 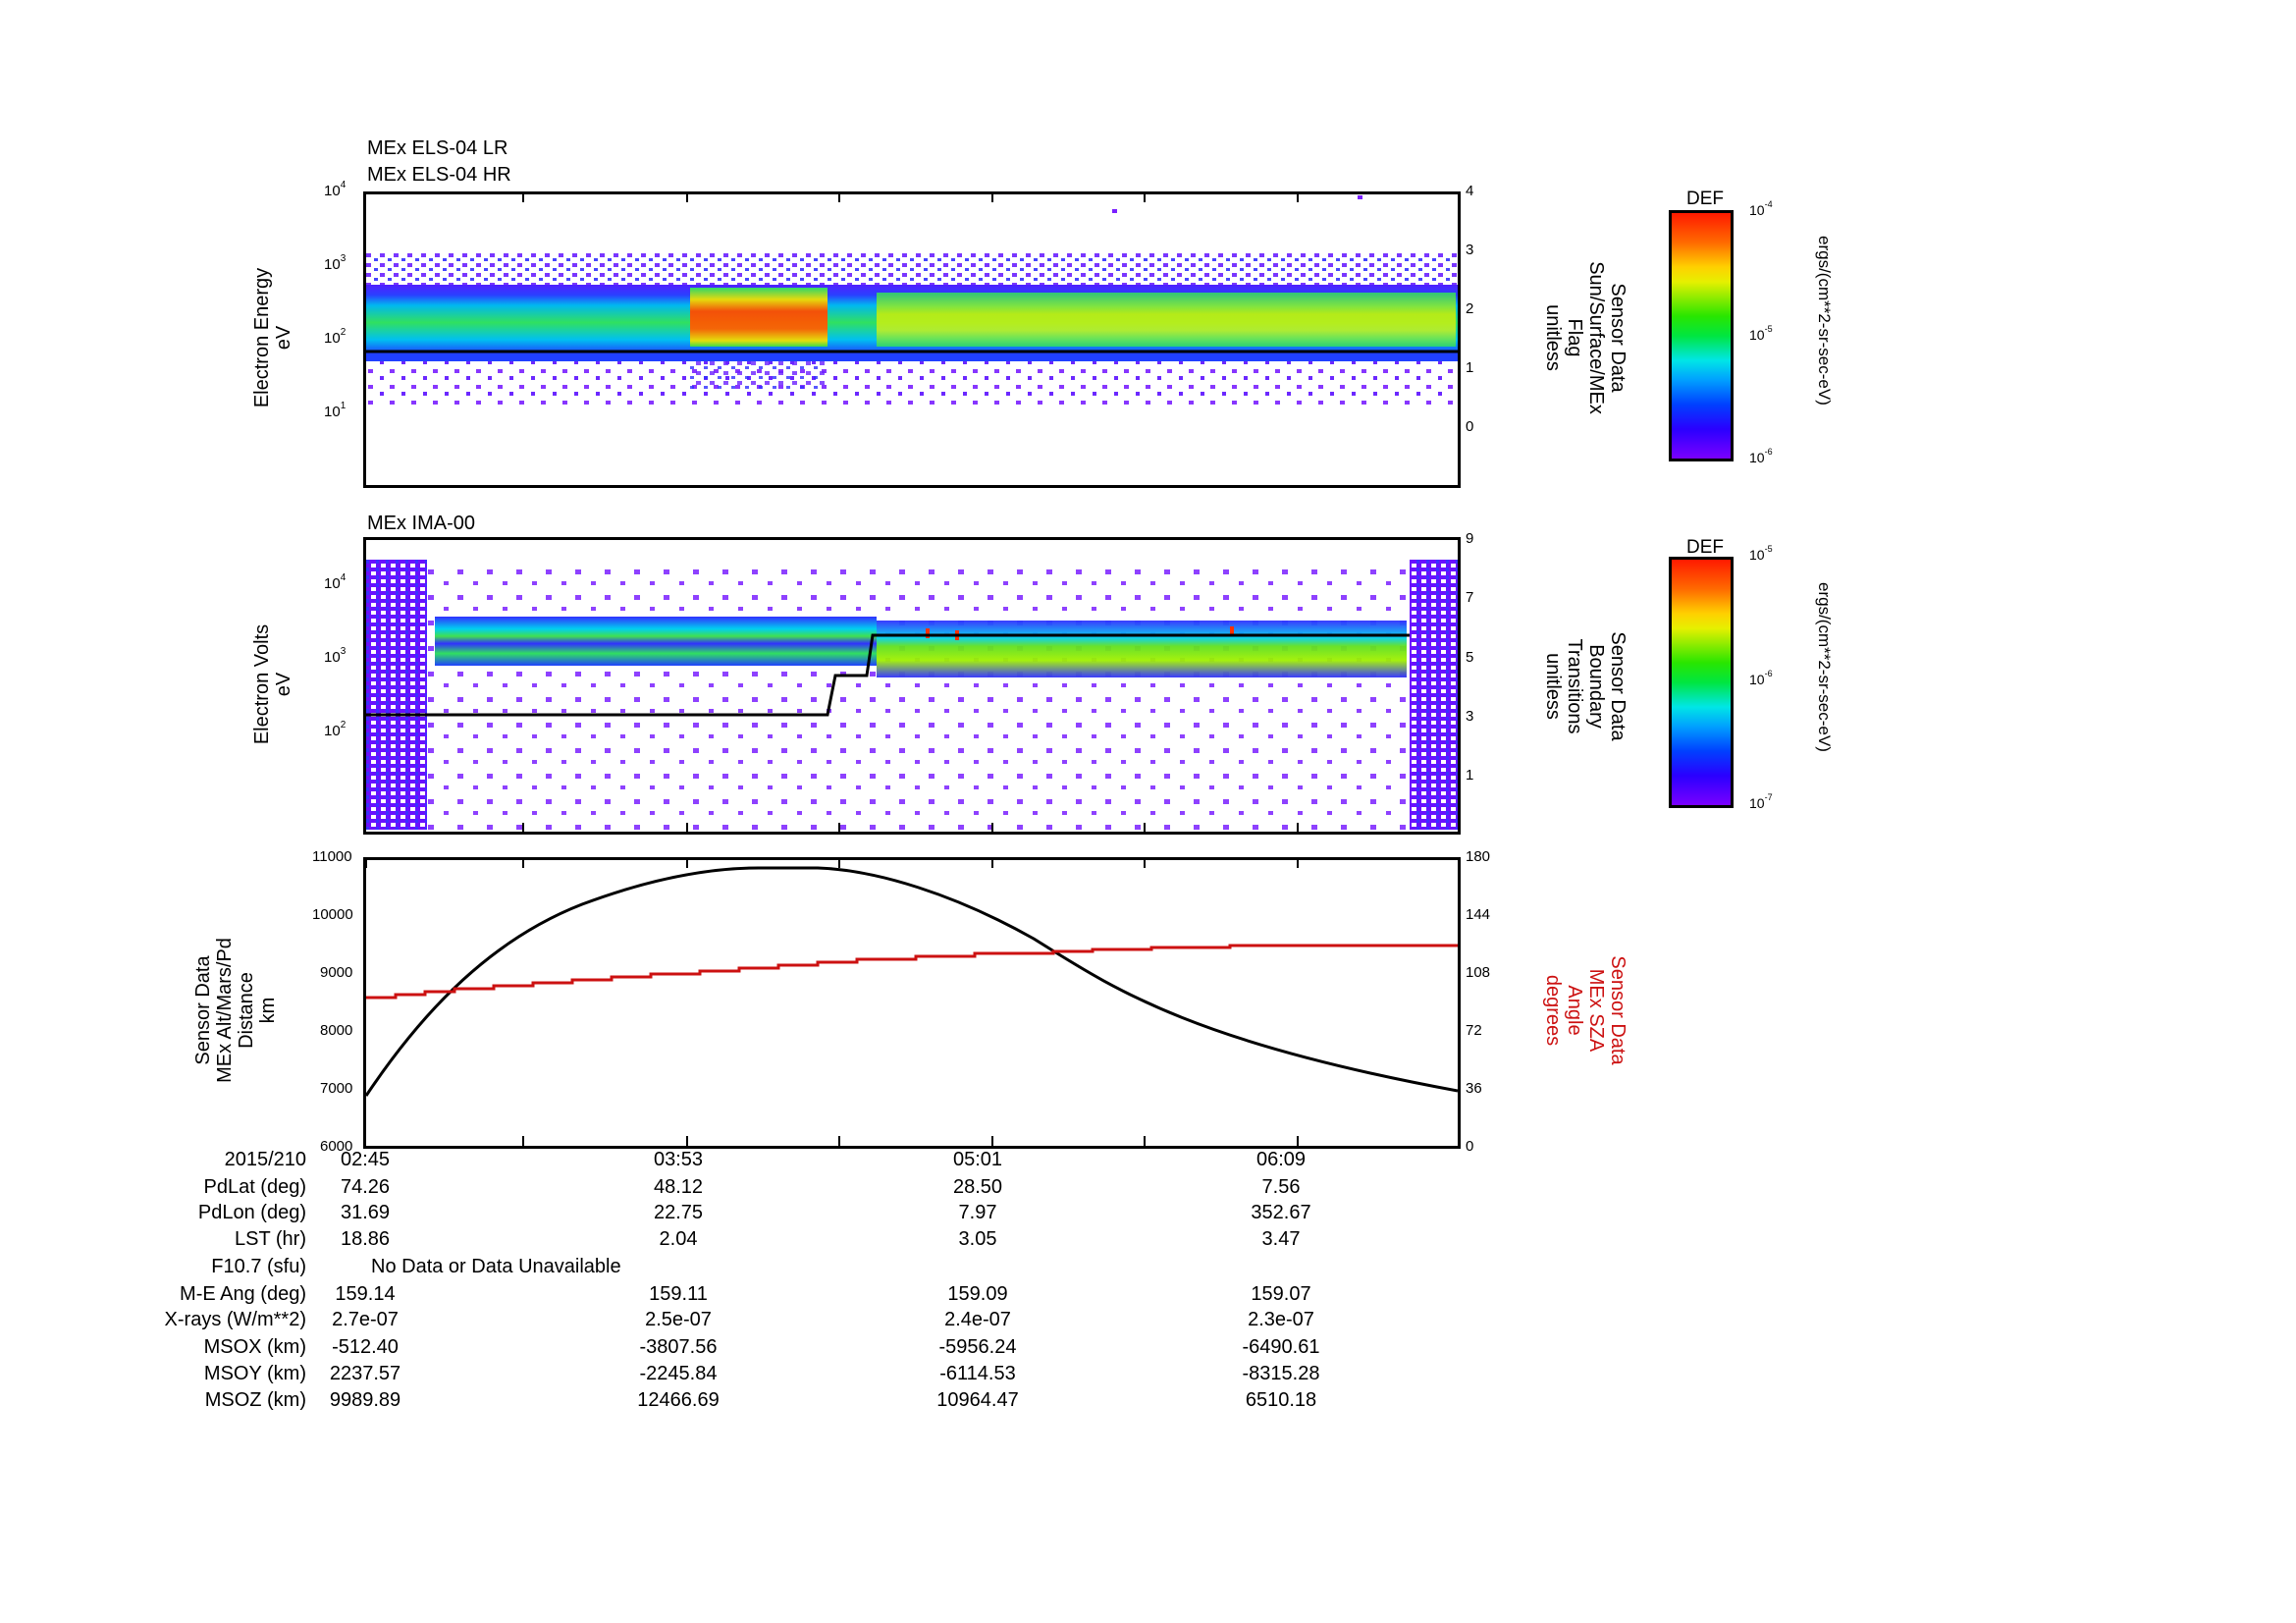 I want to click on panel2-ytick-1e3: 10³, so click(x=335, y=656).